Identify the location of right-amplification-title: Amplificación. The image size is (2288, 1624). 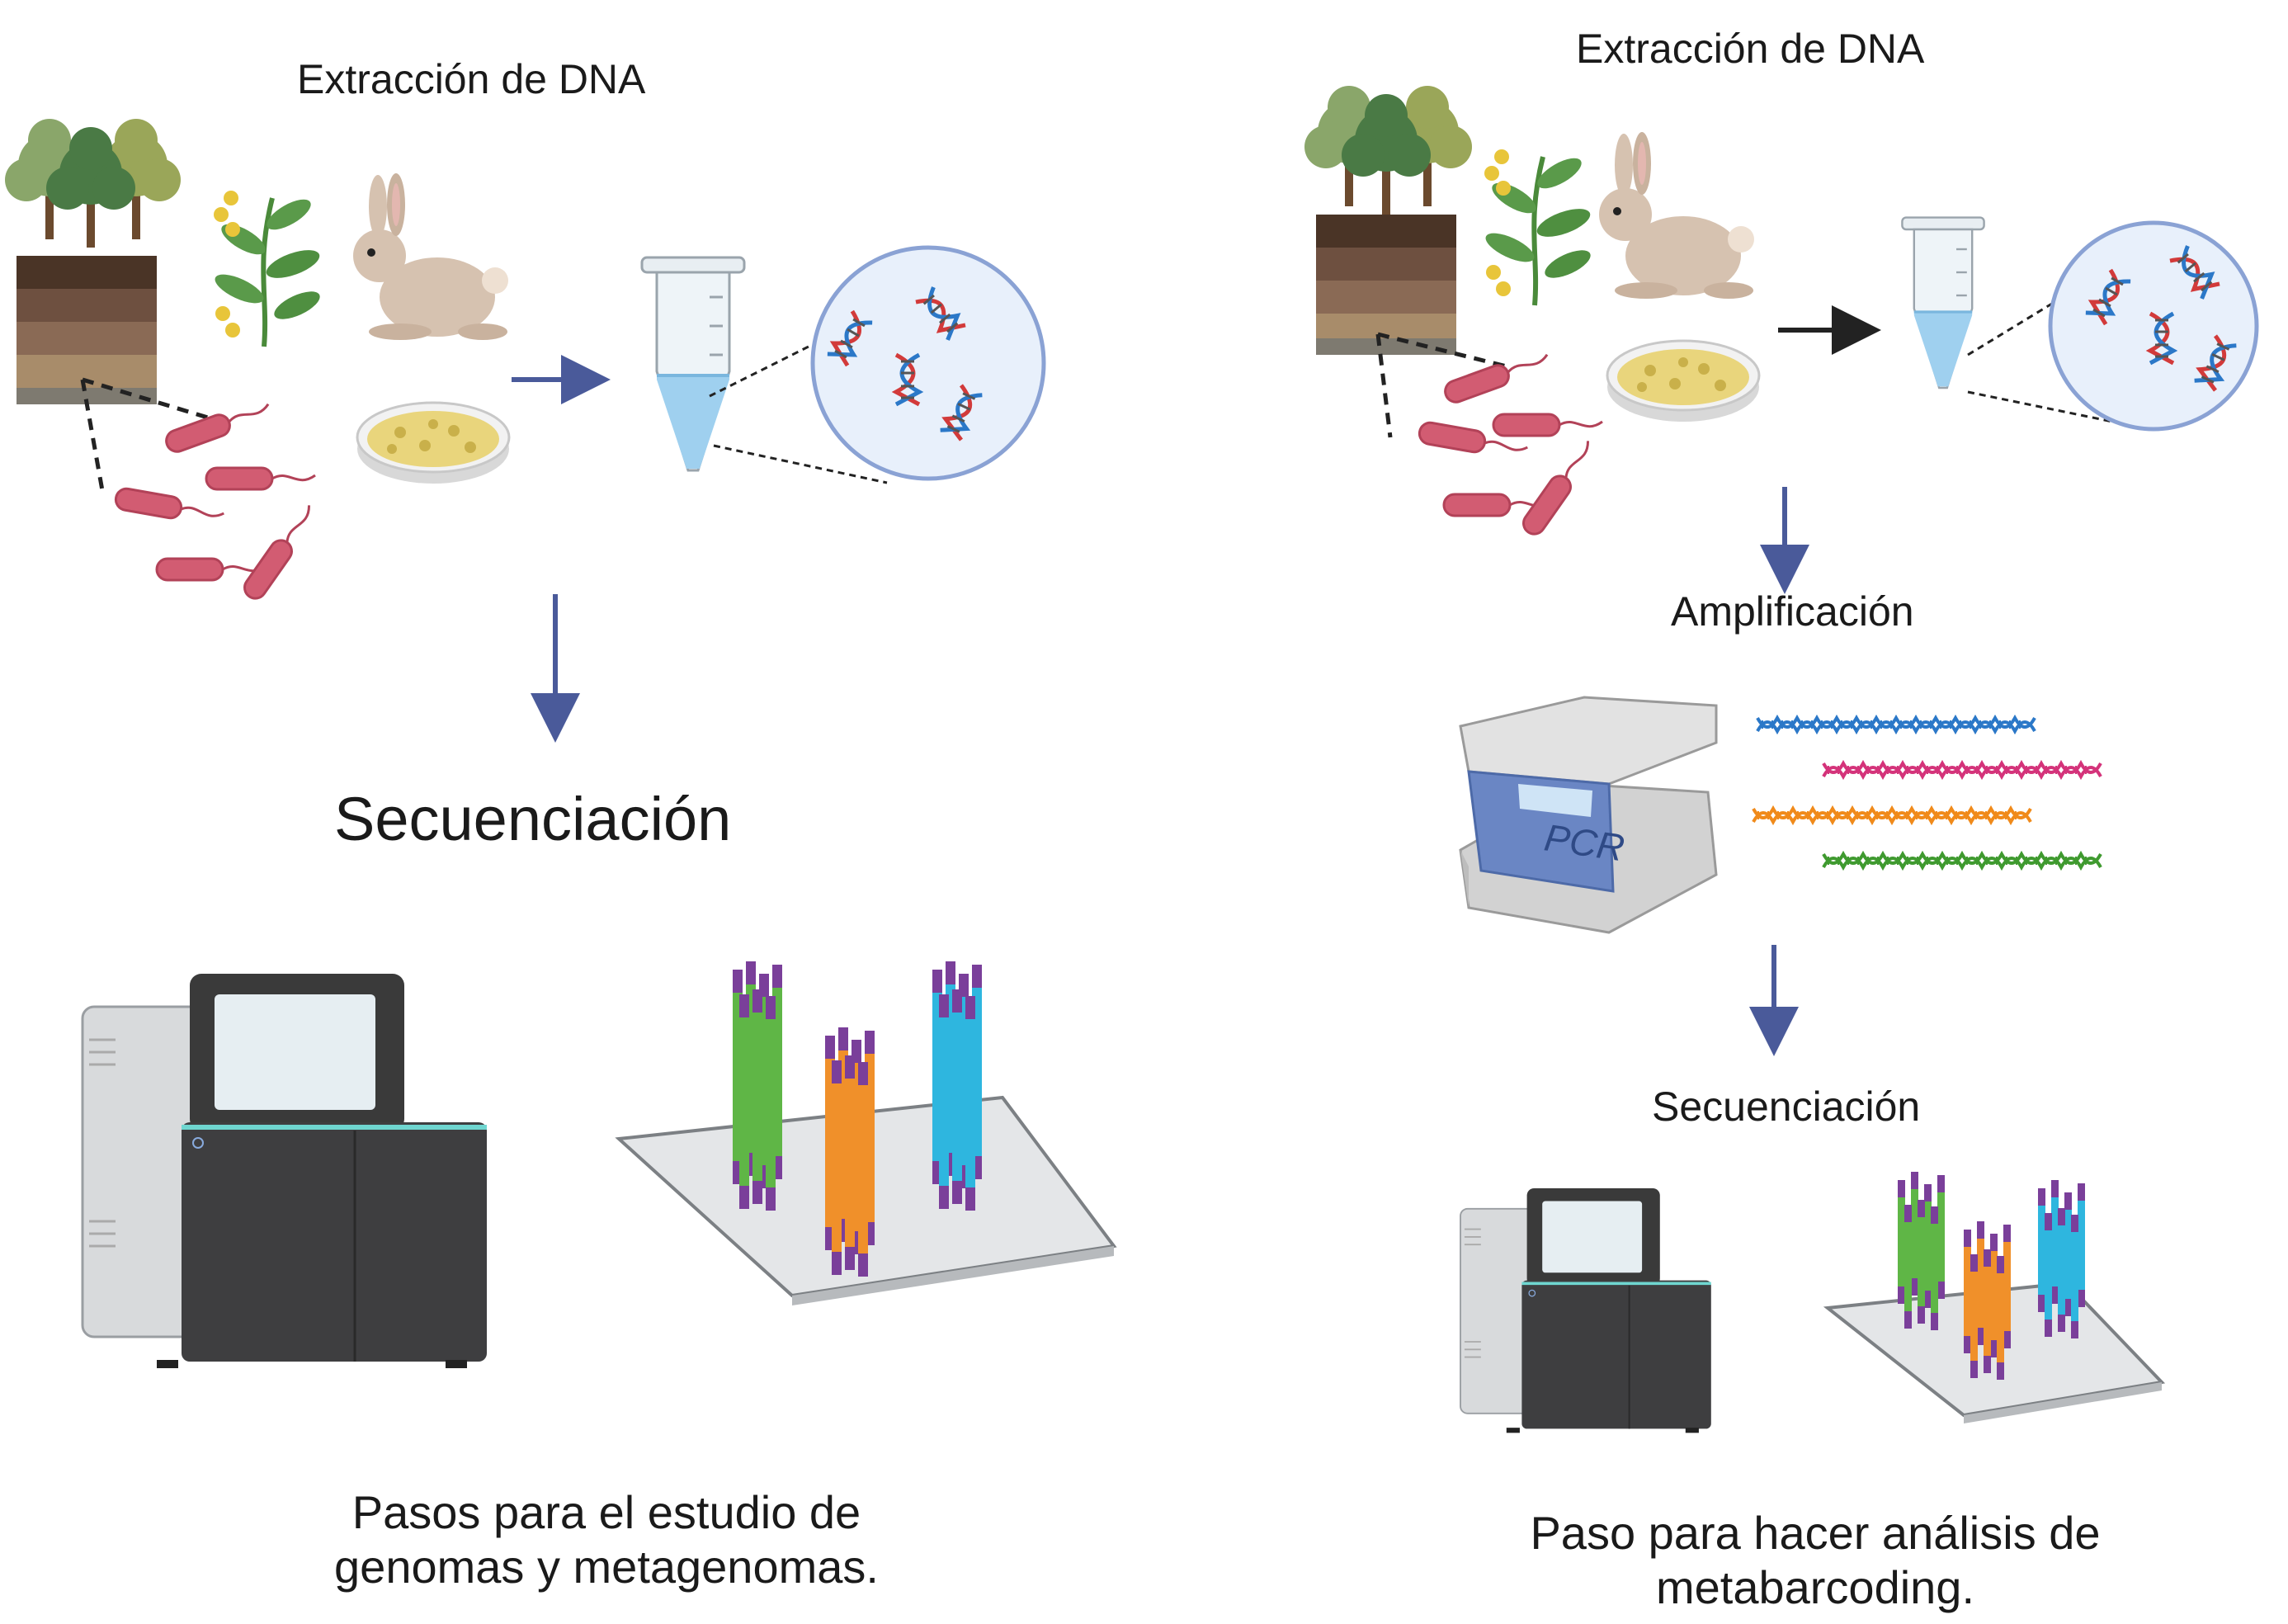
(1792, 611).